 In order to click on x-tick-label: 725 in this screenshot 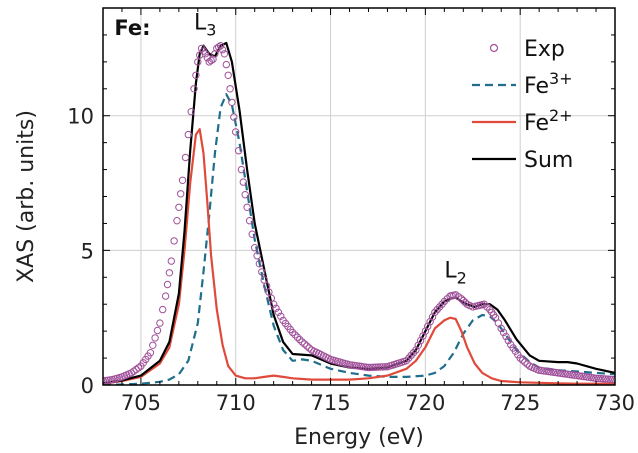, I will do `click(520, 403)`.